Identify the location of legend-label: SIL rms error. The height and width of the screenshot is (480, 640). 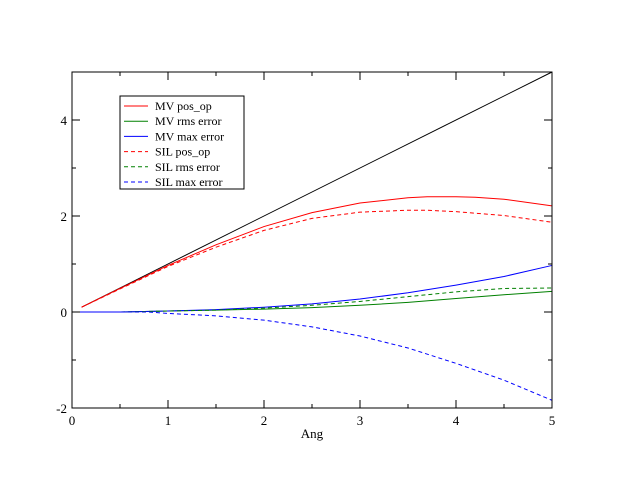
(187, 167).